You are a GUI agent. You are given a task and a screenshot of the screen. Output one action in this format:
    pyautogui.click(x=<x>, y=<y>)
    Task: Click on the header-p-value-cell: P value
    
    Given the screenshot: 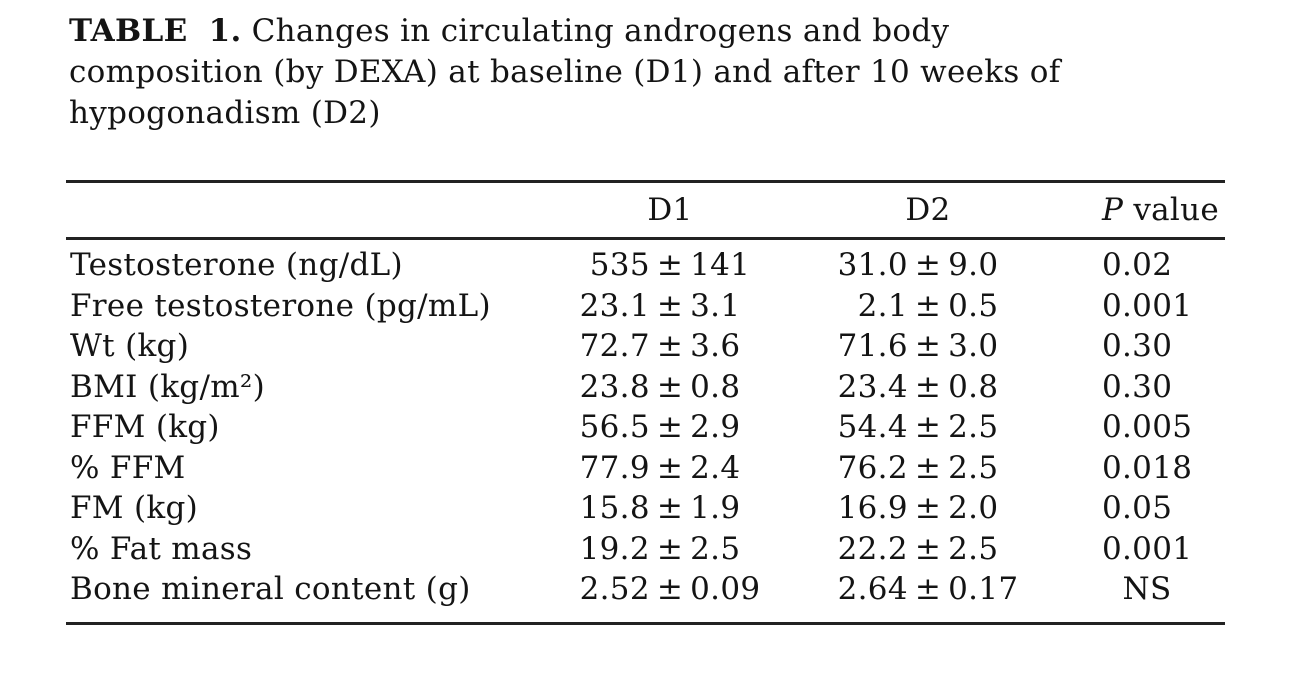 What is the action you would take?
    pyautogui.click(x=1125, y=210)
    